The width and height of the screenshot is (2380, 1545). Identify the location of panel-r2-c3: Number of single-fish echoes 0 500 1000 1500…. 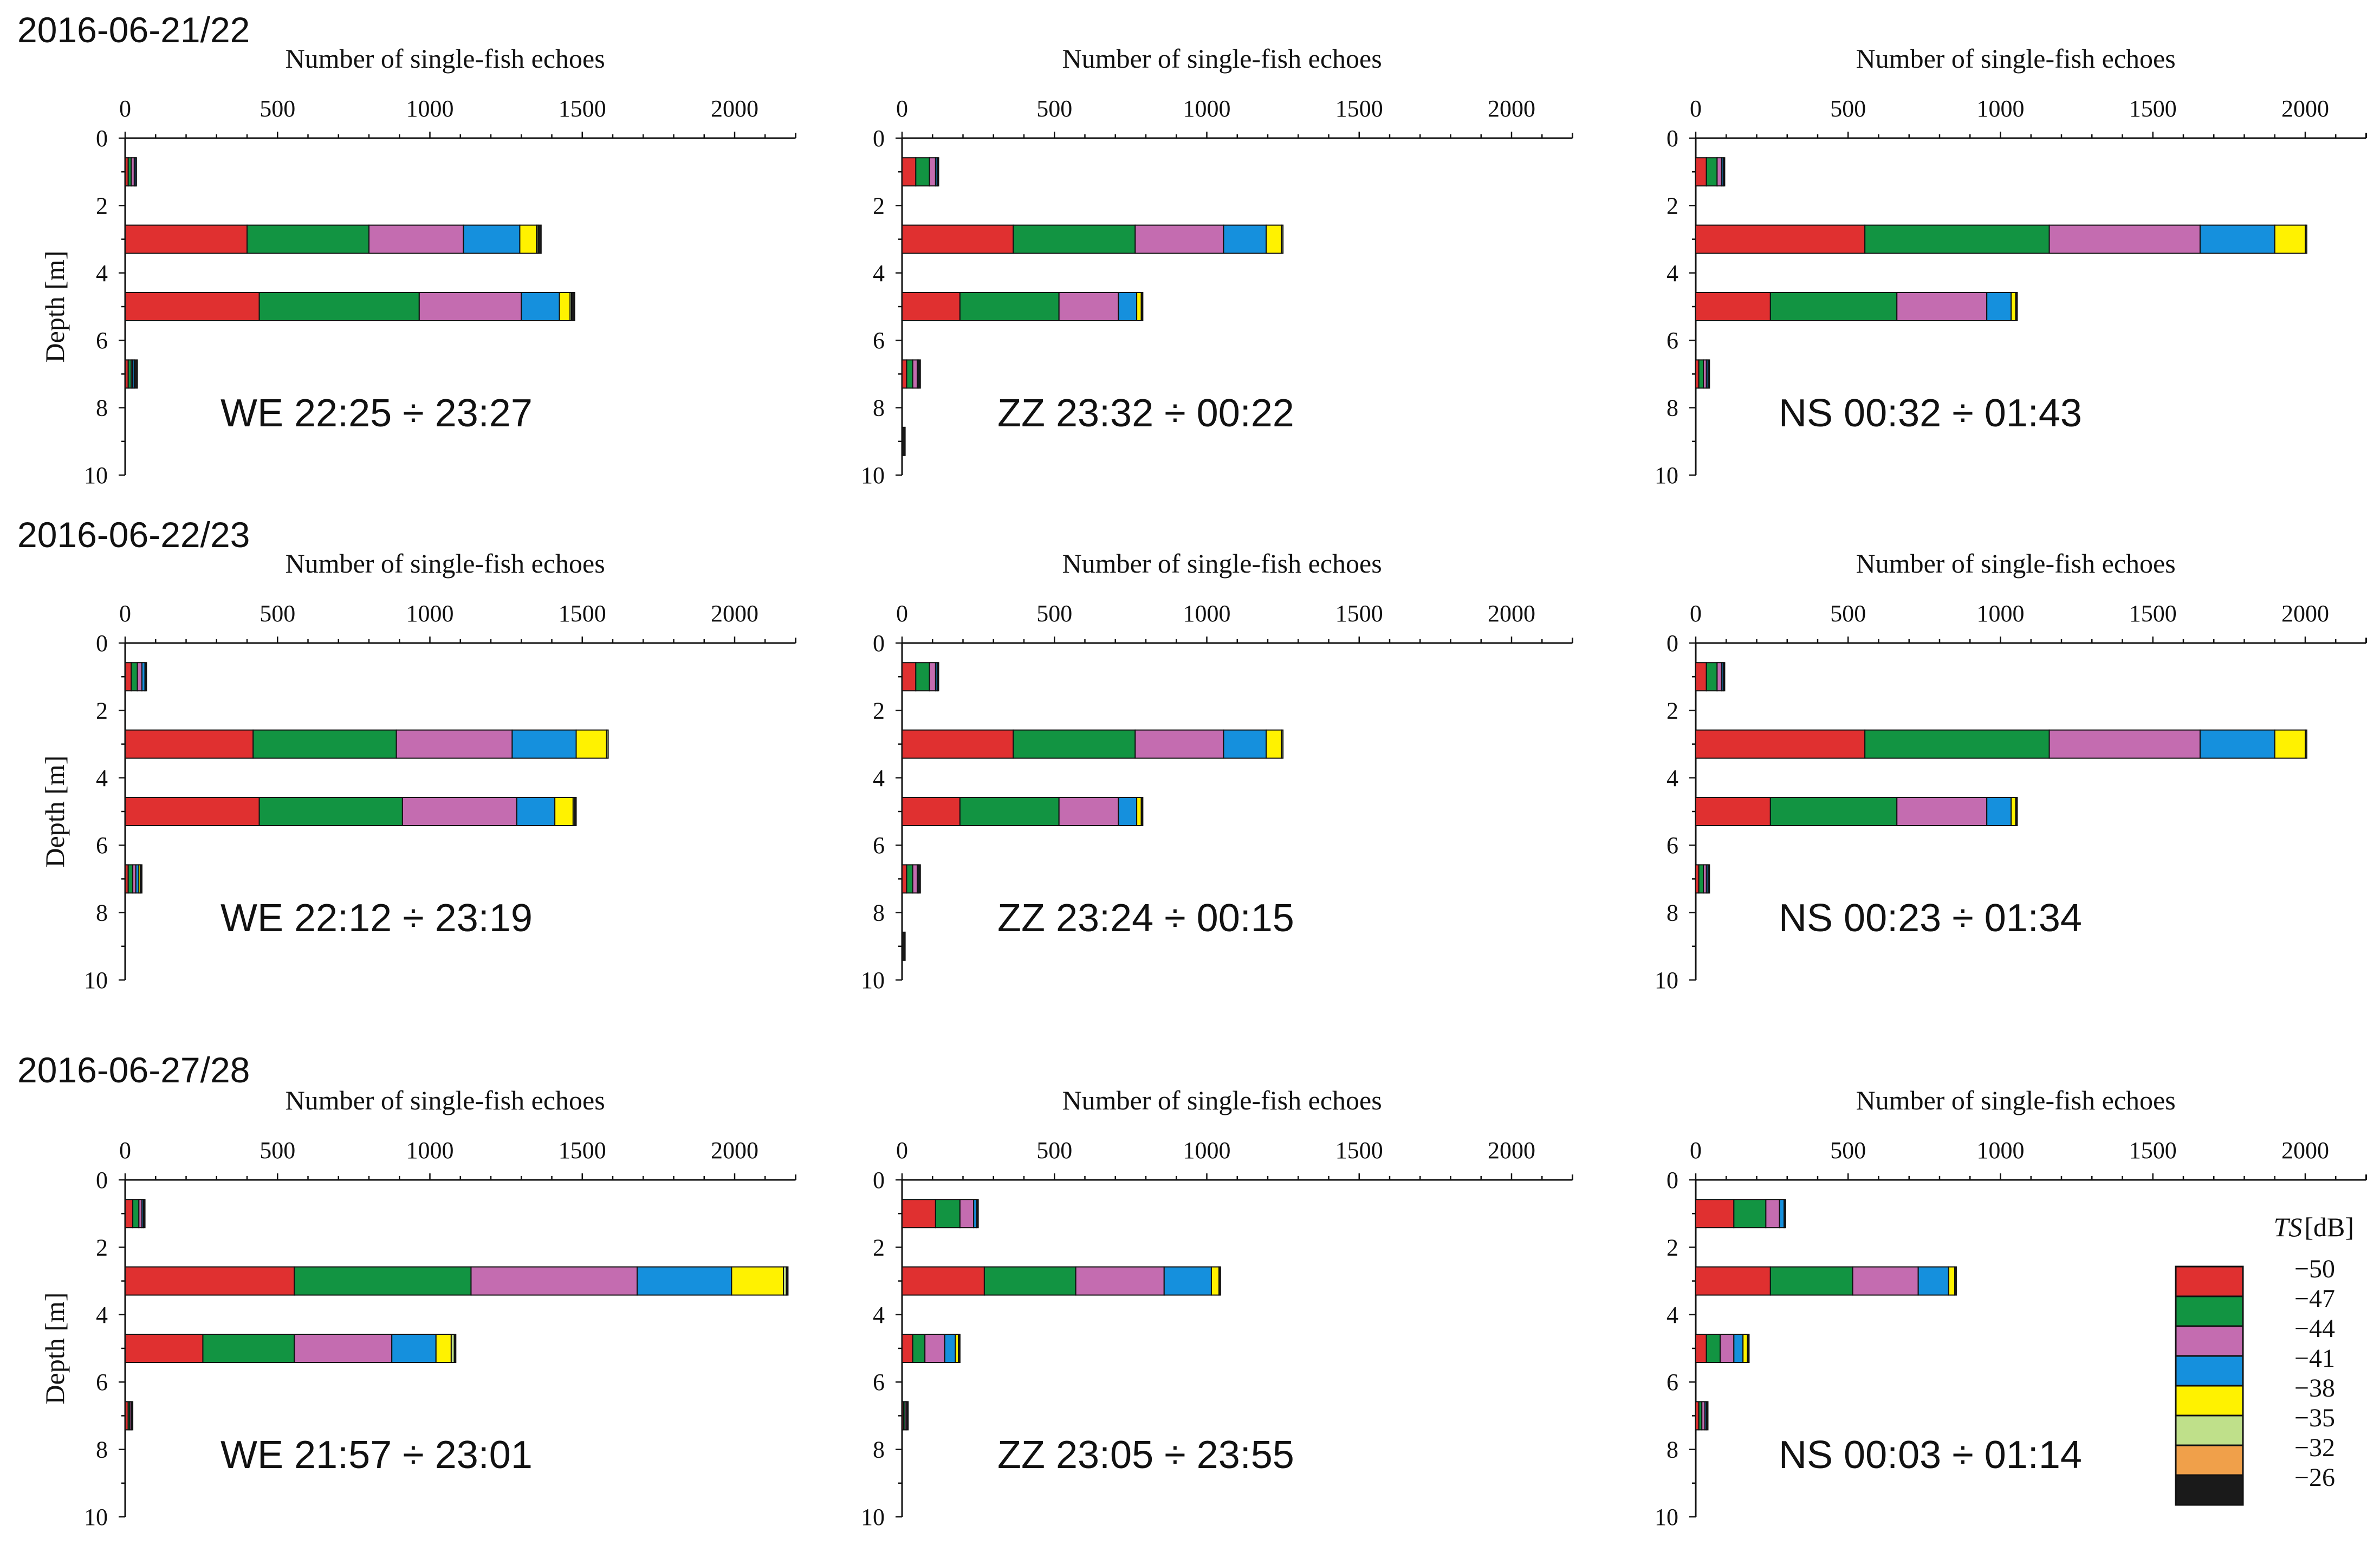
(2011, 771).